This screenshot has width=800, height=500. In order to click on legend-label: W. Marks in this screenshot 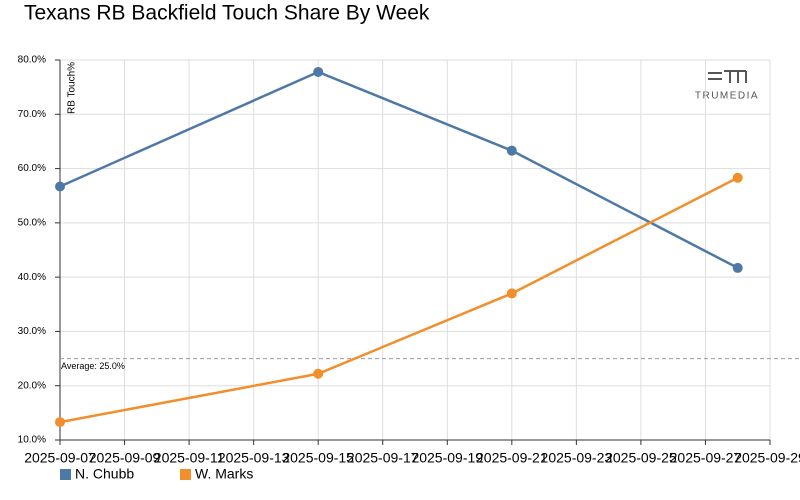, I will do `click(224, 474)`.